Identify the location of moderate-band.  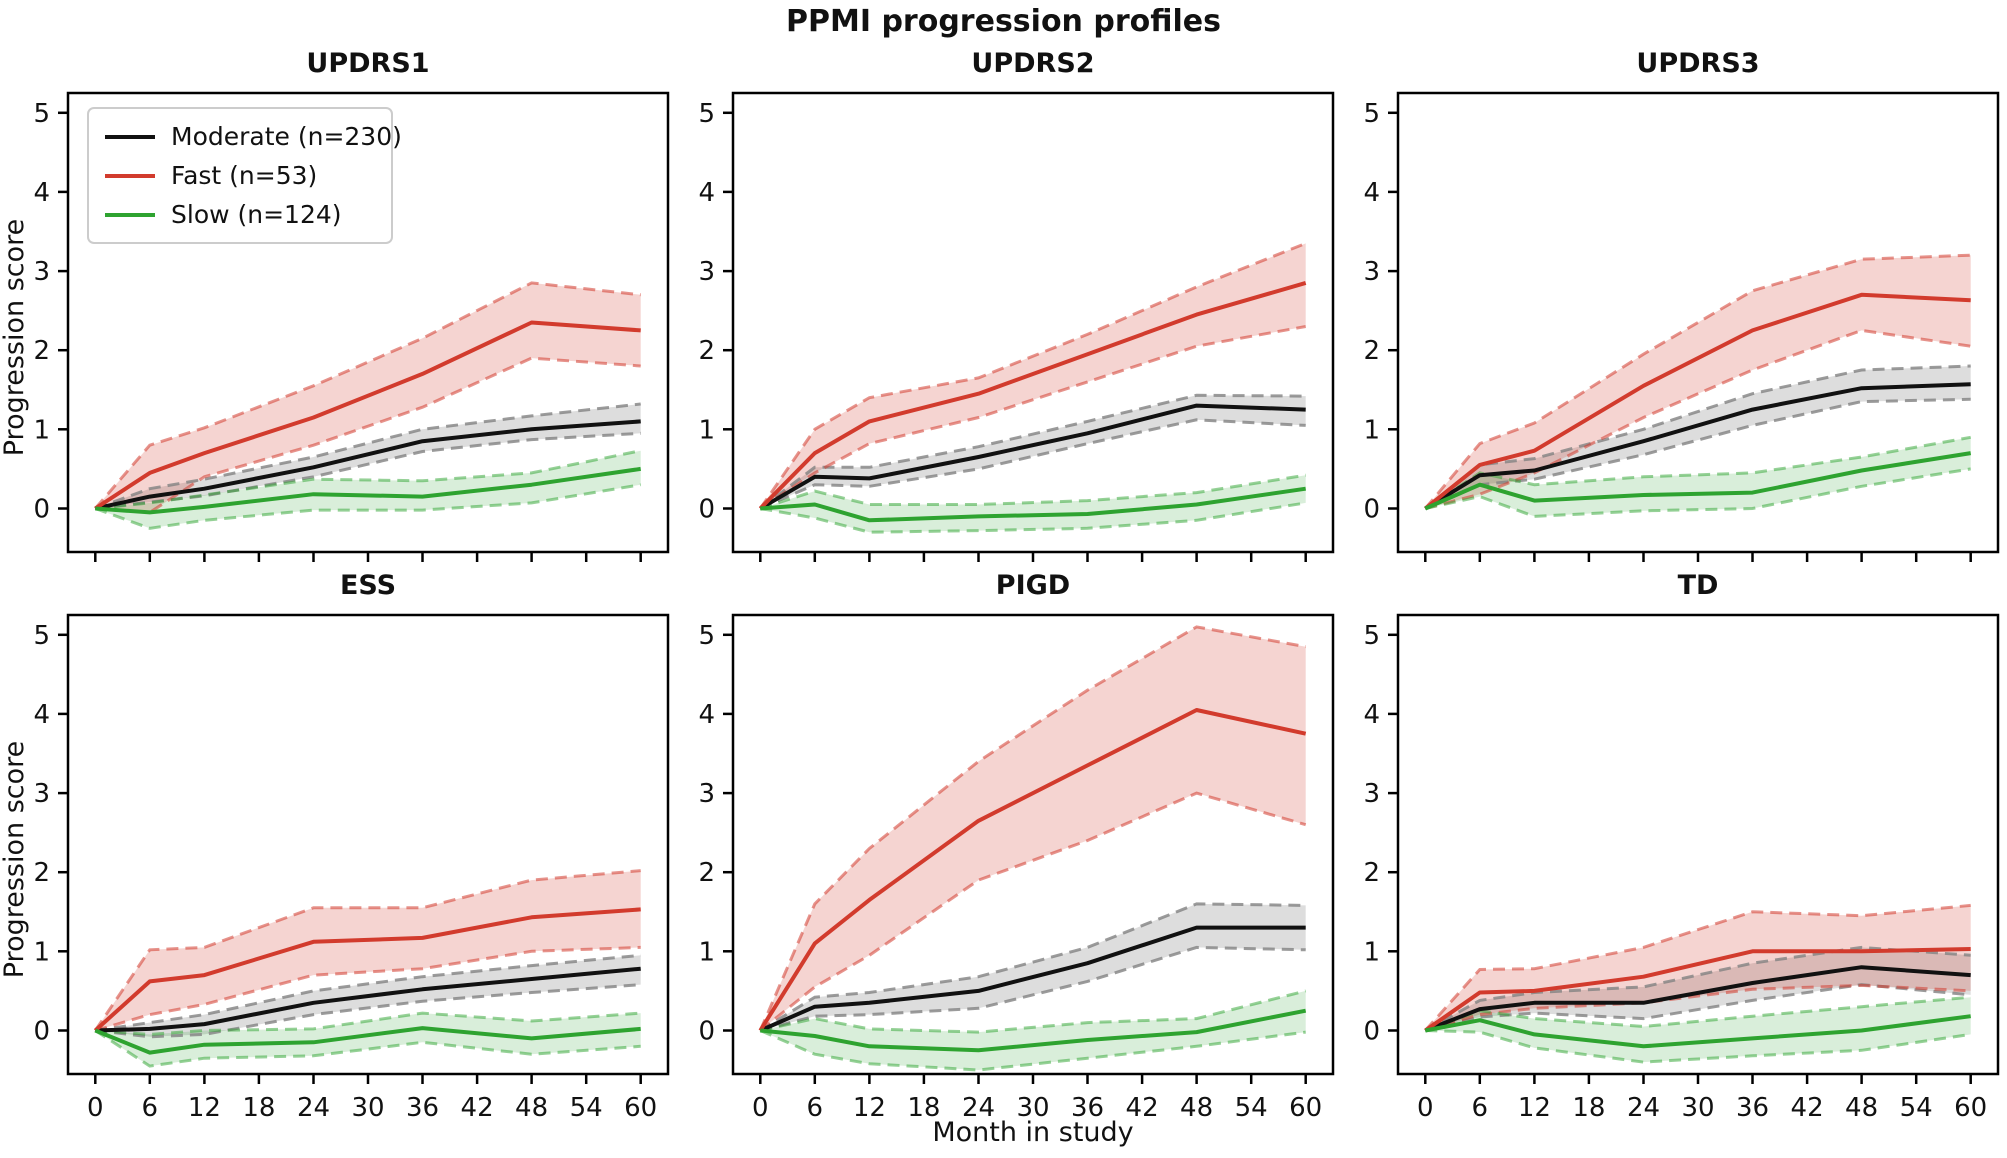
(1698, 989).